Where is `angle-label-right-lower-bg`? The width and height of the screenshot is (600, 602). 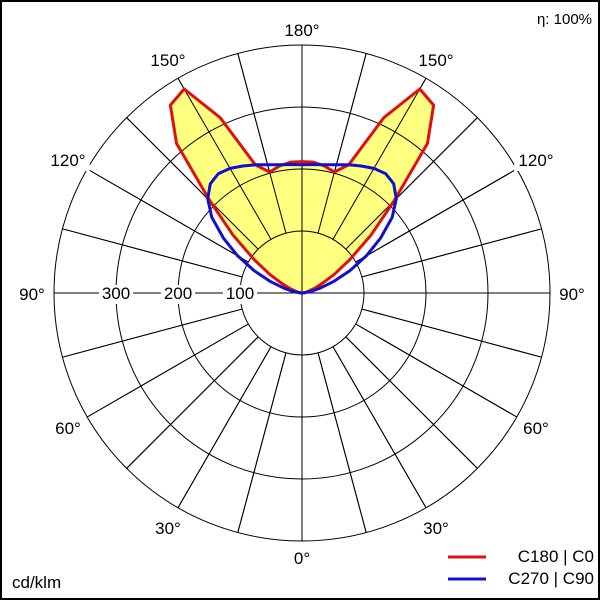
angle-label-right-lower-bg is located at coordinates (536, 429).